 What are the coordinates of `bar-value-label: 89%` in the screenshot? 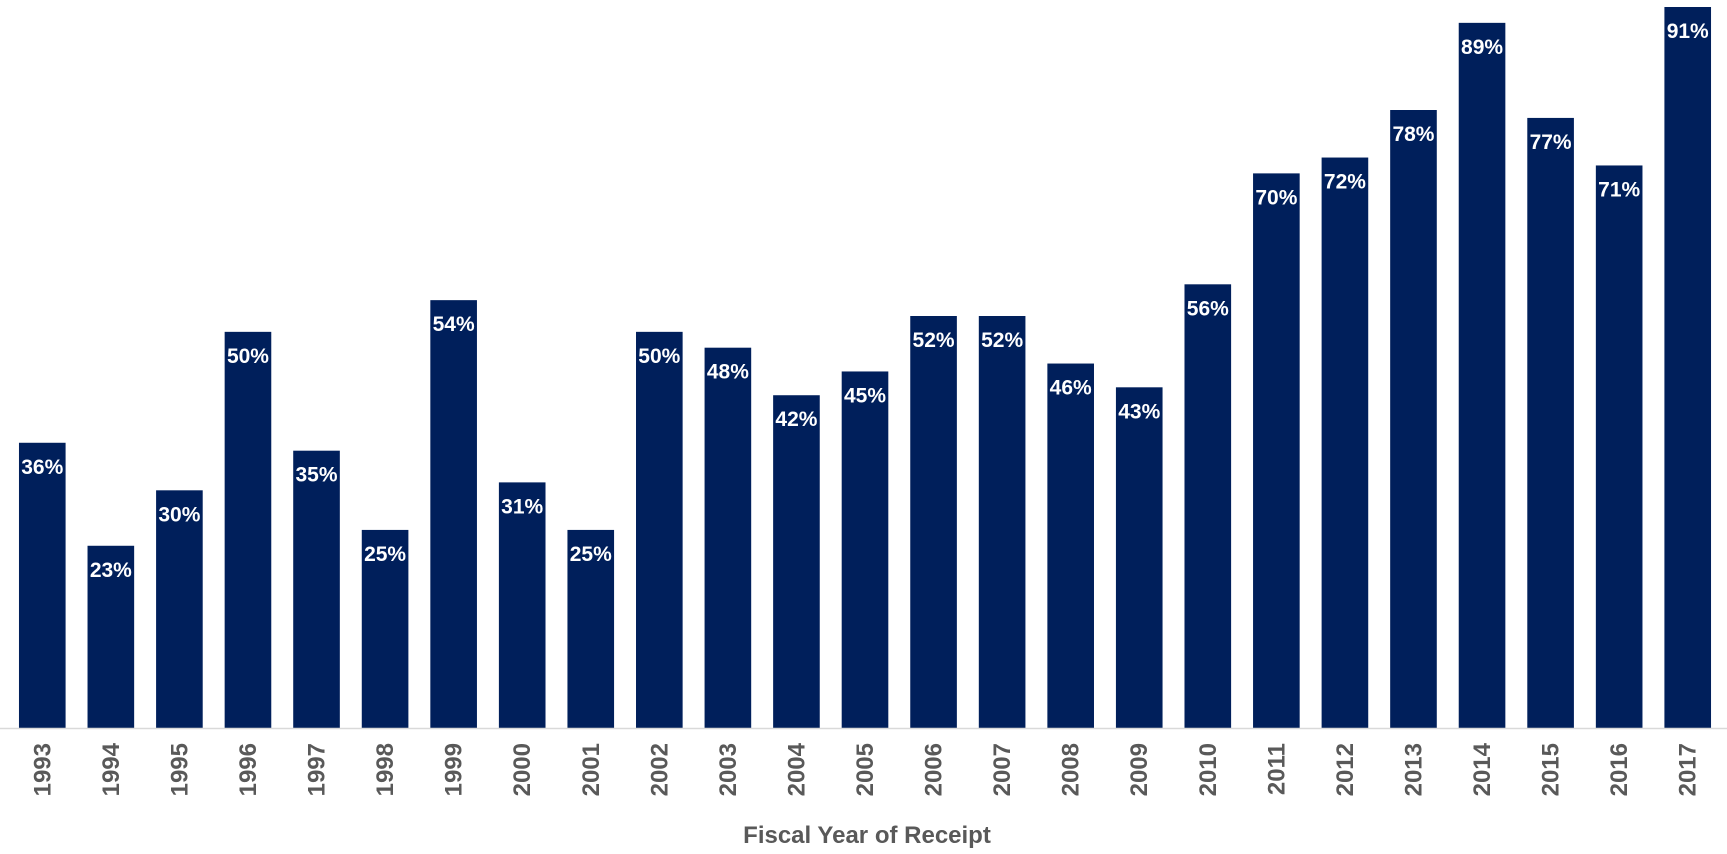 It's located at (1482, 47).